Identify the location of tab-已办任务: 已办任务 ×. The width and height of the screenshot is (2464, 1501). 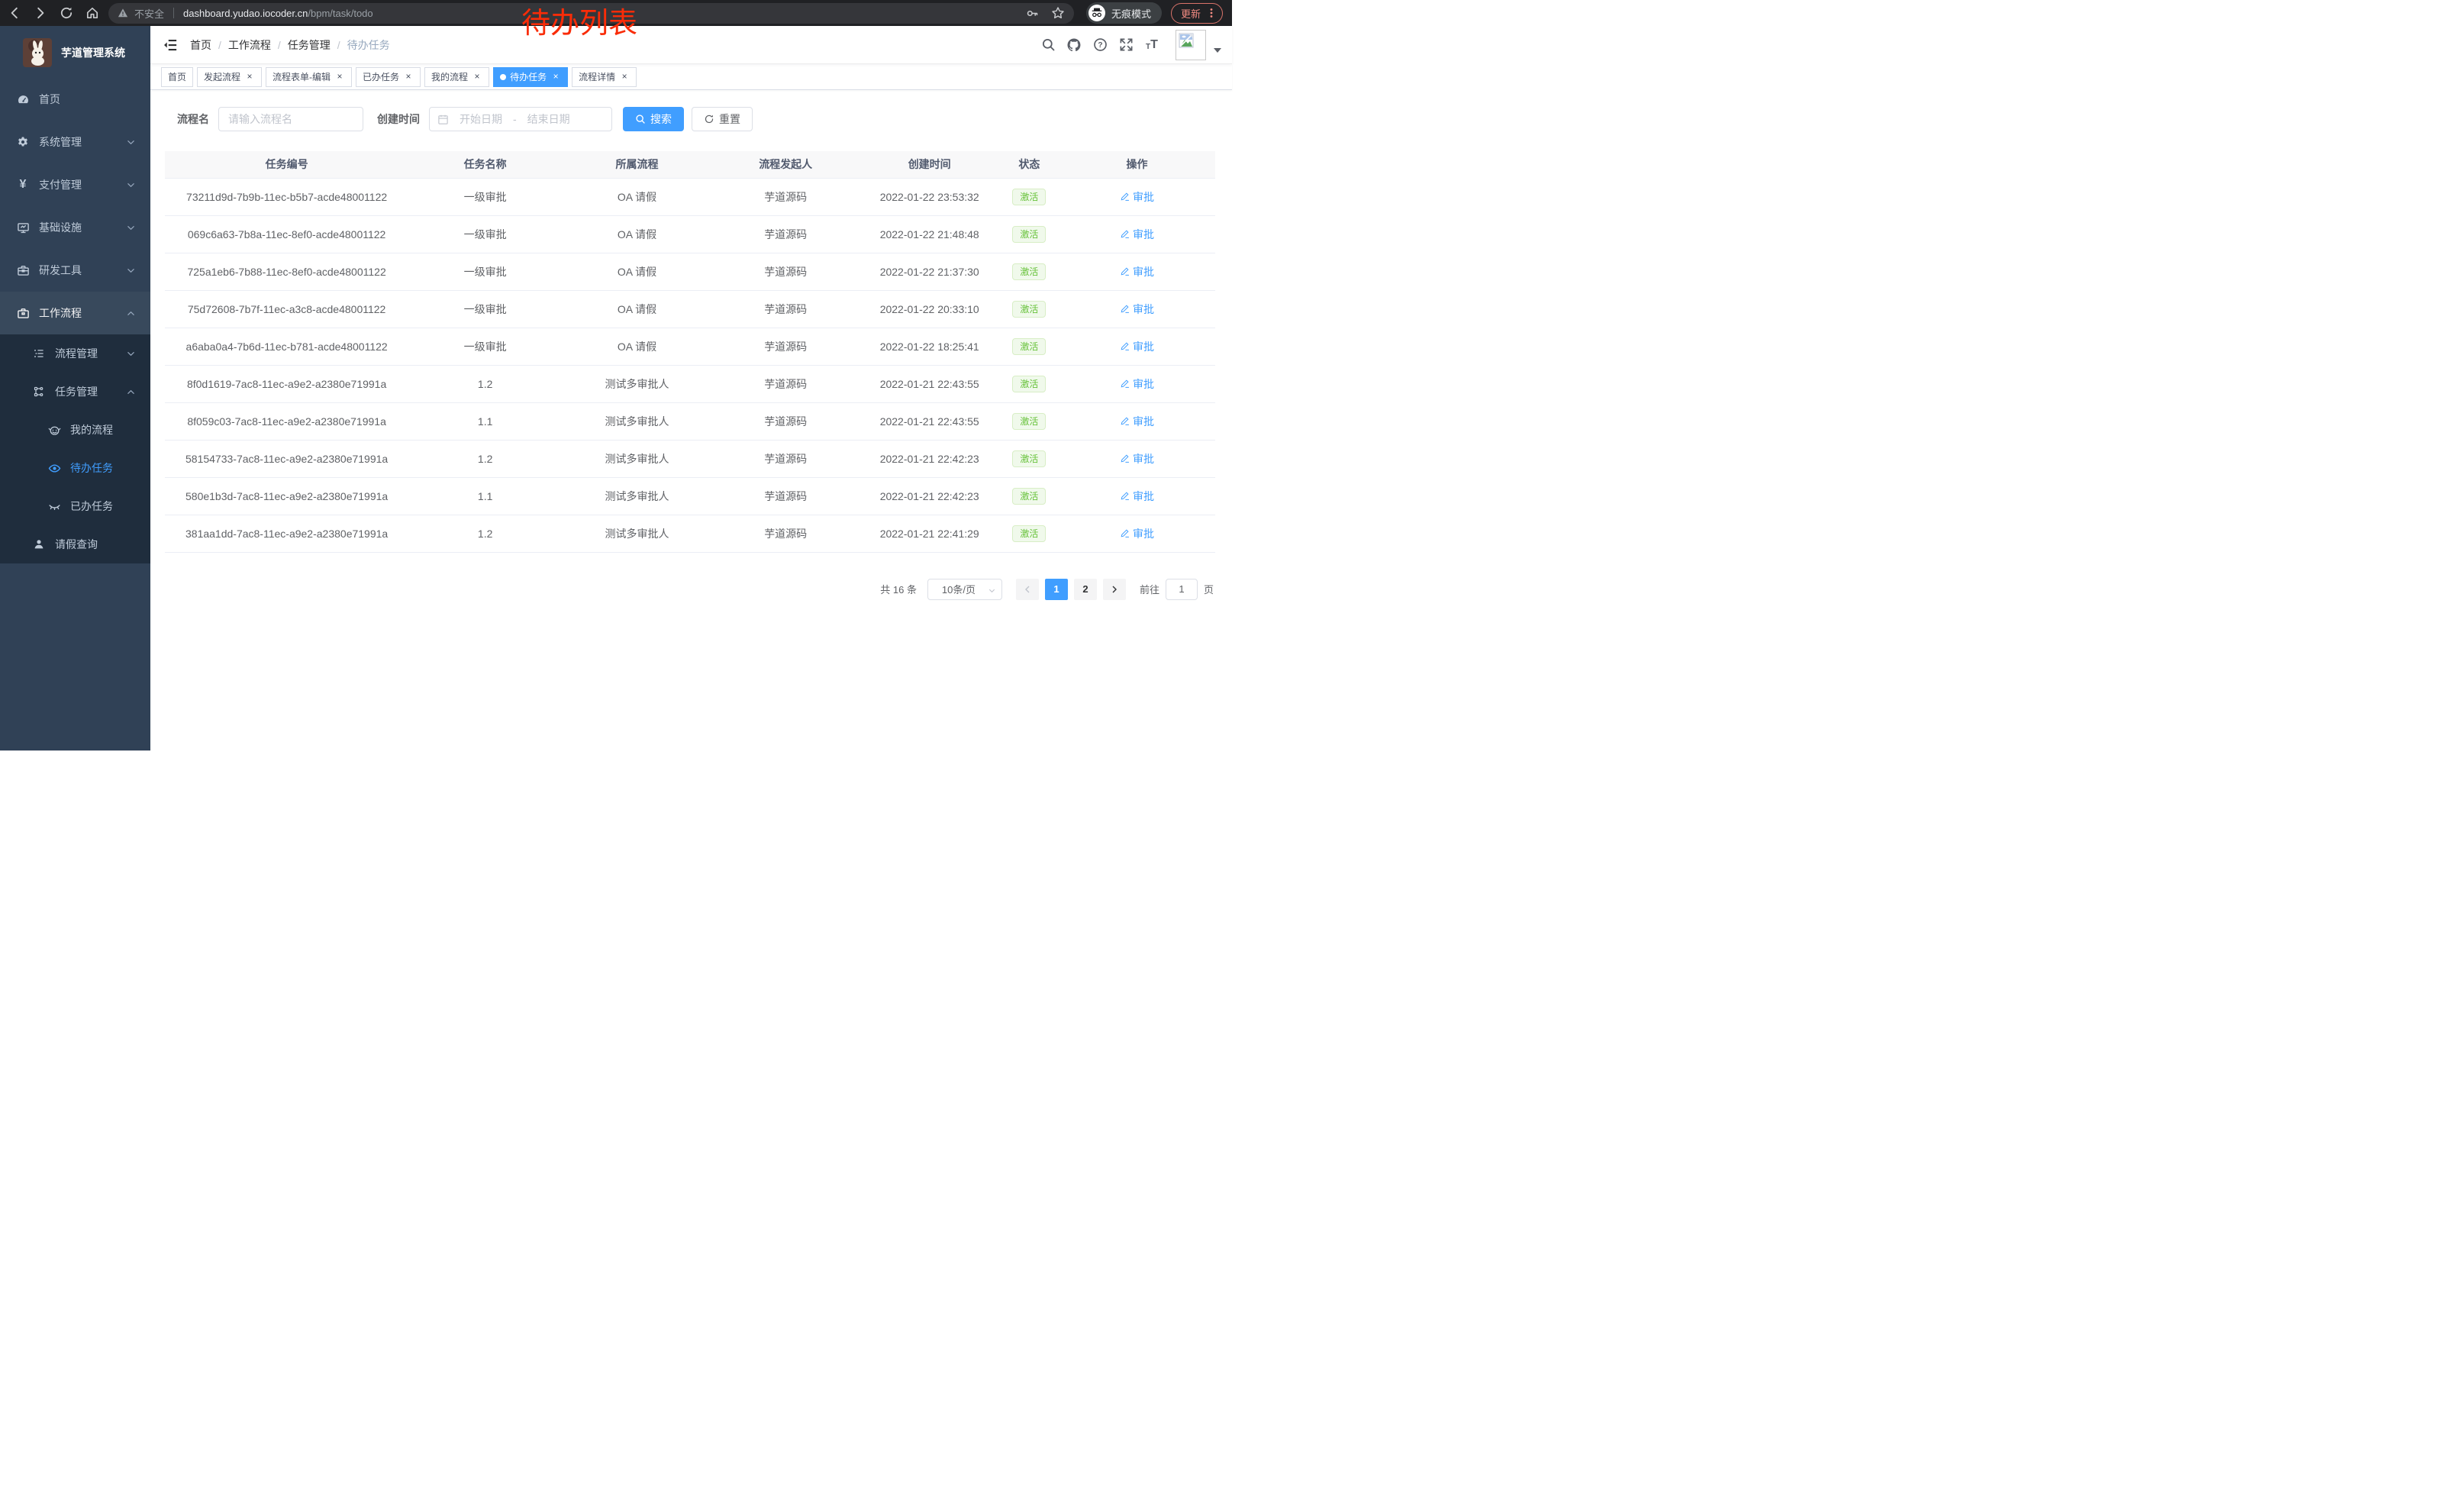
(389, 76).